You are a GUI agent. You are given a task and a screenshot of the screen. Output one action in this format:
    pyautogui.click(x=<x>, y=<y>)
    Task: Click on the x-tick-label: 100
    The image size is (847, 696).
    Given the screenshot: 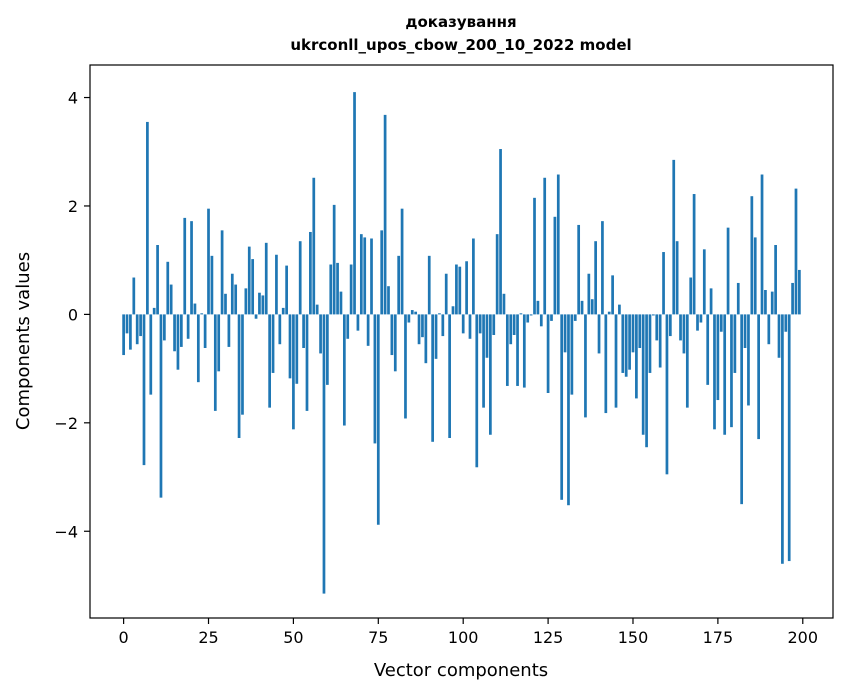 What is the action you would take?
    pyautogui.click(x=463, y=637)
    